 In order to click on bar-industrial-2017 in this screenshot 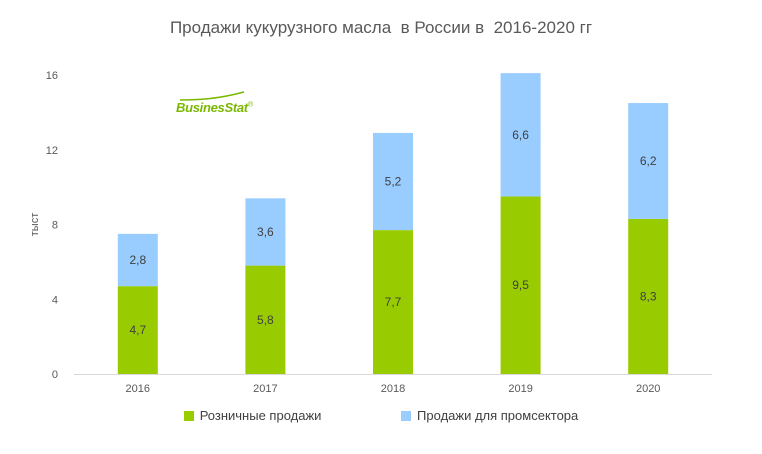, I will do `click(265, 232)`.